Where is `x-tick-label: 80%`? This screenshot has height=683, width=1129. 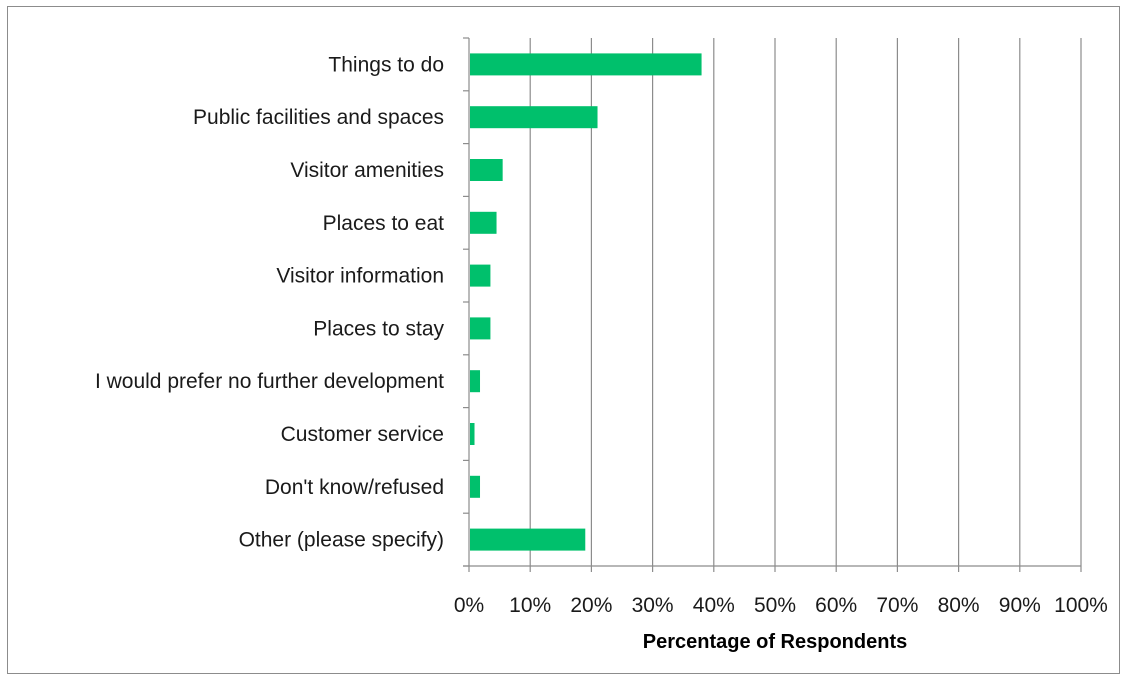 x-tick-label: 80% is located at coordinates (959, 605).